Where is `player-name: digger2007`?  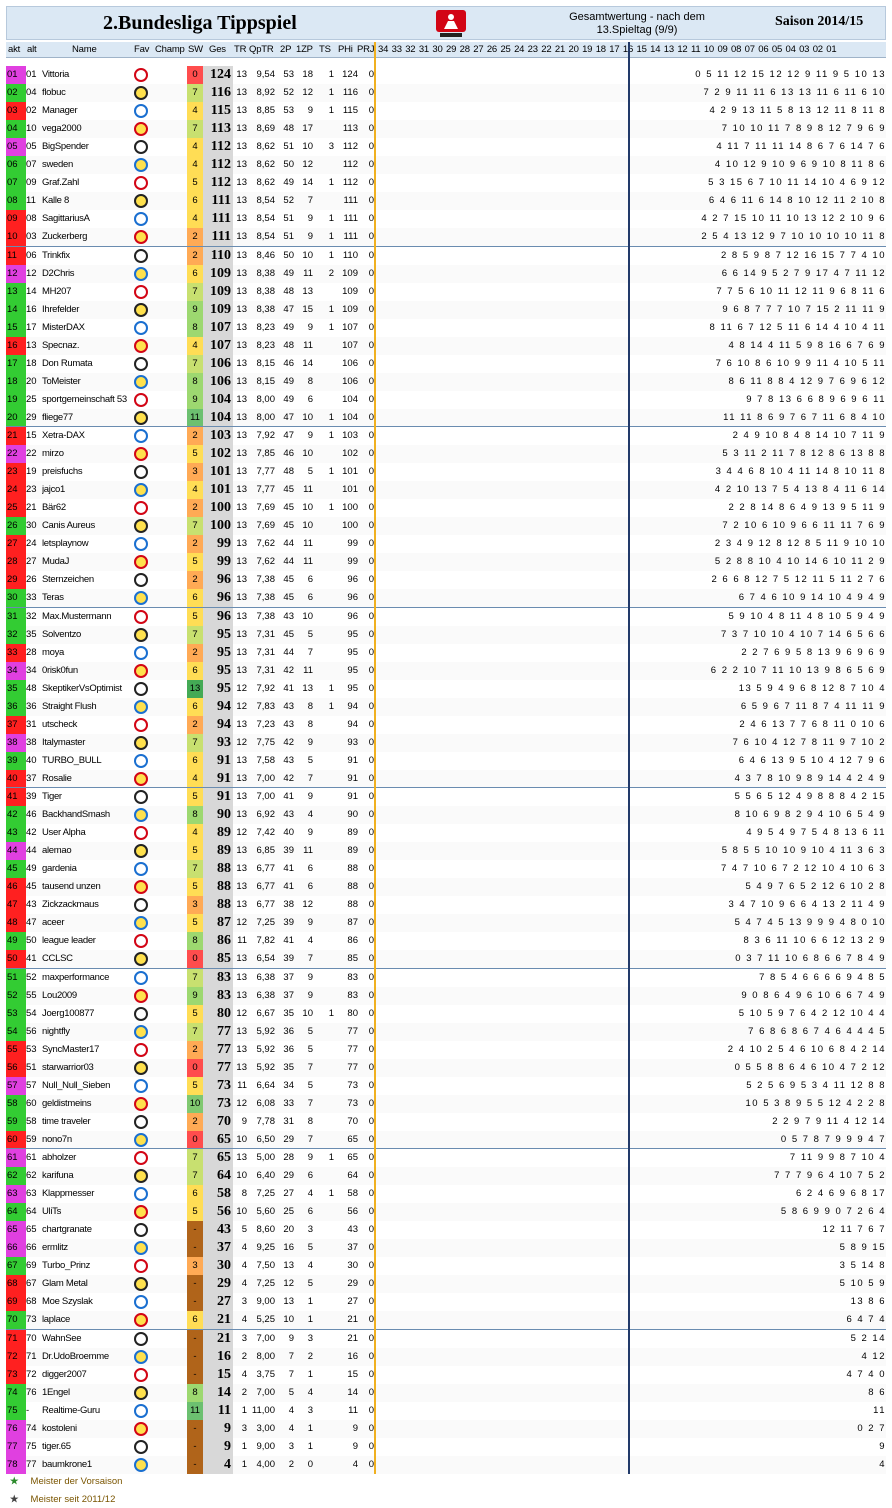
player-name: digger2007 is located at coordinates (64, 1374).